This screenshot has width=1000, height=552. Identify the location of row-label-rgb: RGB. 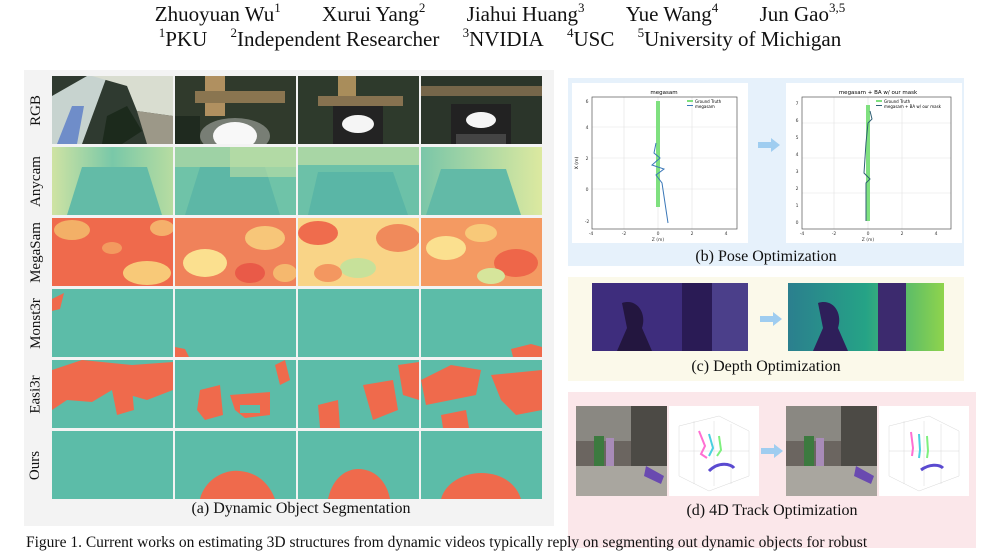
(35, 110).